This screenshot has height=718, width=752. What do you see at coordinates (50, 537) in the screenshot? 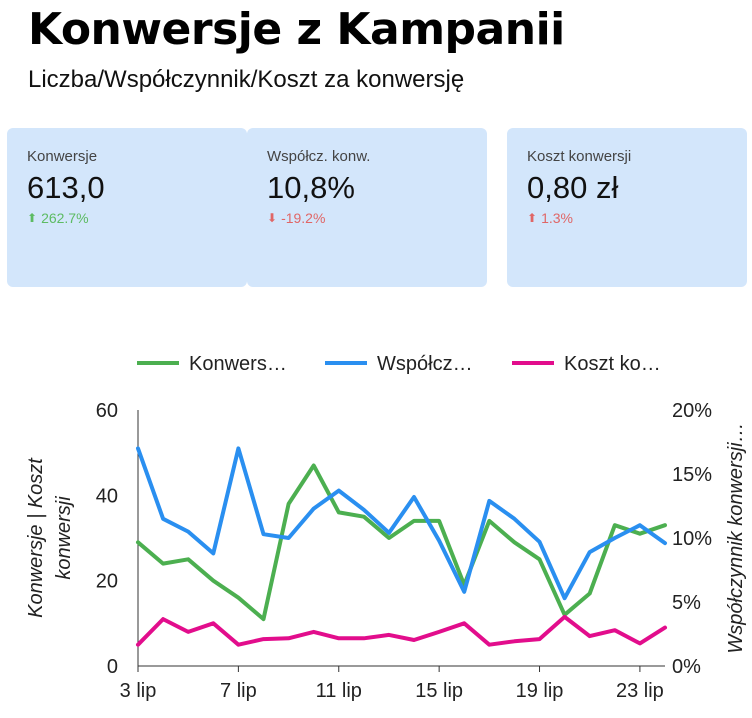
I see `y-left-axis-title: Konwersje | Koszt konwersji` at bounding box center [50, 537].